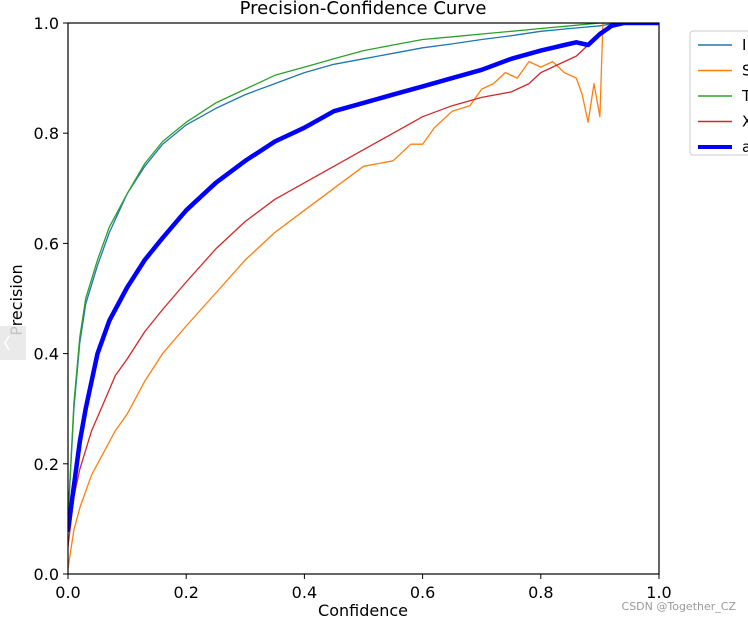  What do you see at coordinates (185, 592) in the screenshot?
I see `x-tick-label: 0.2` at bounding box center [185, 592].